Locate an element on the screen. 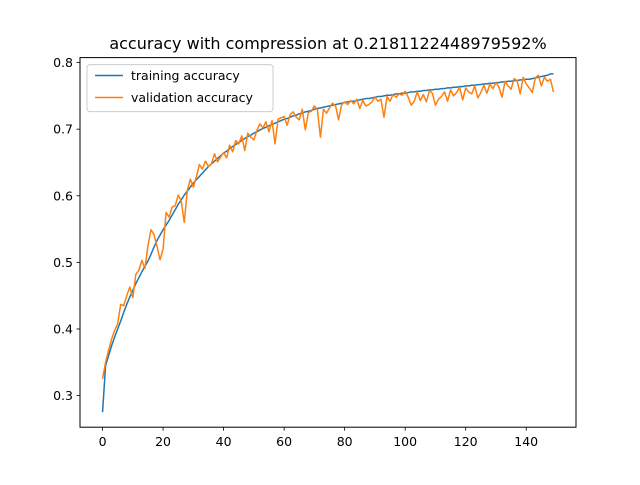 This screenshot has width=640, height=485. x-tick-label: 140 is located at coordinates (526, 441).